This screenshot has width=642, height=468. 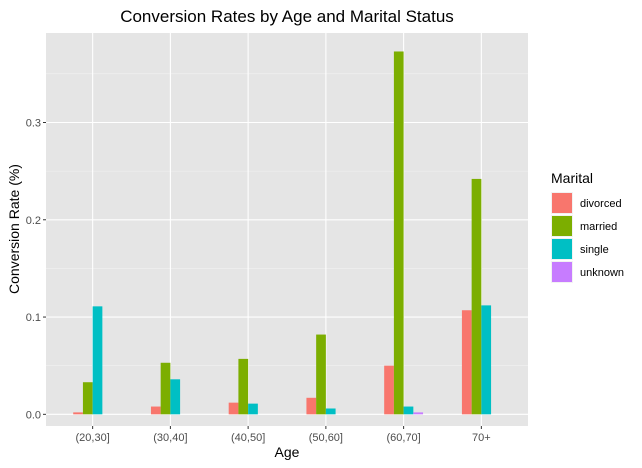 What do you see at coordinates (170, 438) in the screenshot?
I see `x-tick-label: (30,40]` at bounding box center [170, 438].